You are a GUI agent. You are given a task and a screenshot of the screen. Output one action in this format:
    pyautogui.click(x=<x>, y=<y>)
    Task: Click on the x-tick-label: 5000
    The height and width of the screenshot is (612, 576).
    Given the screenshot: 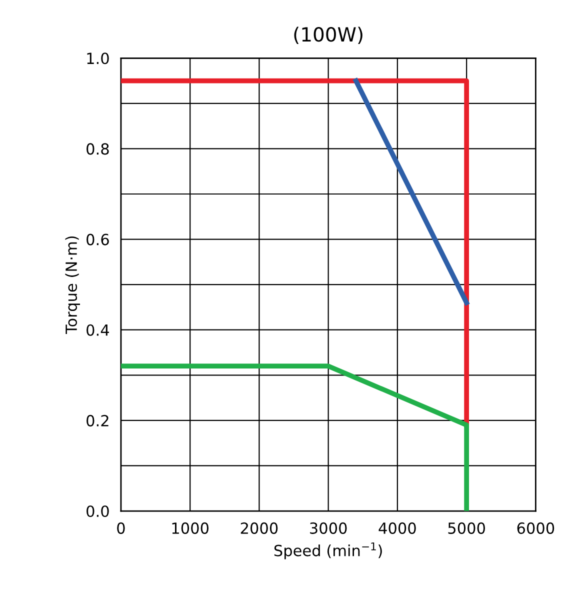 What is the action you would take?
    pyautogui.click(x=466, y=528)
    